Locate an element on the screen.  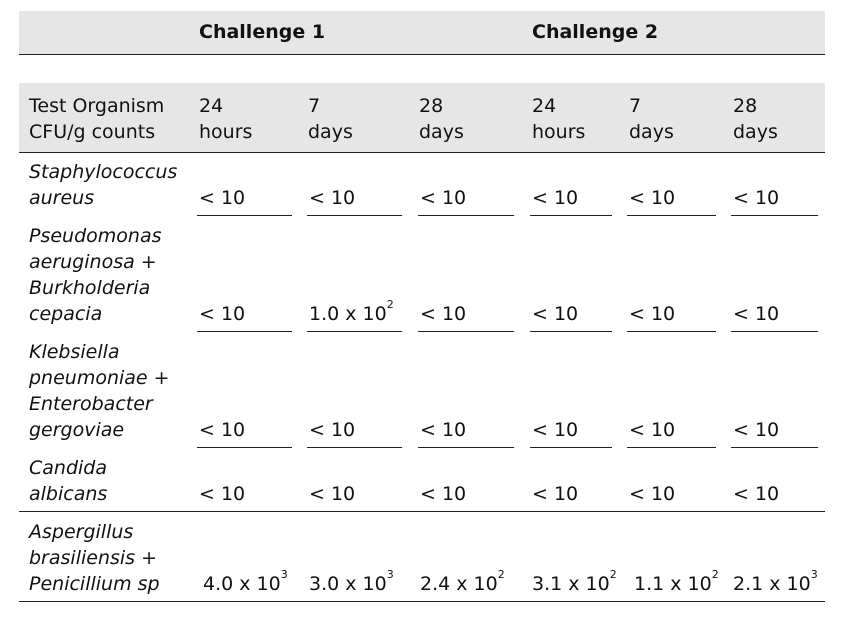
challenge-1-label: Challenge 1 is located at coordinates (262, 32).